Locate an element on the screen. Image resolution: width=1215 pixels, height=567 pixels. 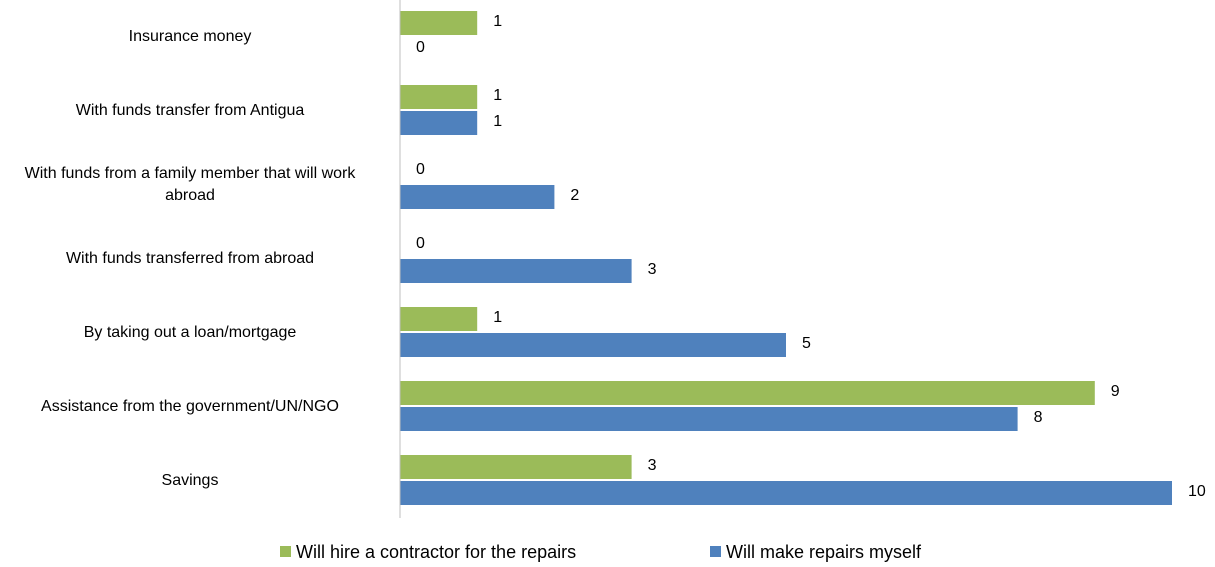
legend-label: Will hire a contractor for the repairs is located at coordinates (436, 552).